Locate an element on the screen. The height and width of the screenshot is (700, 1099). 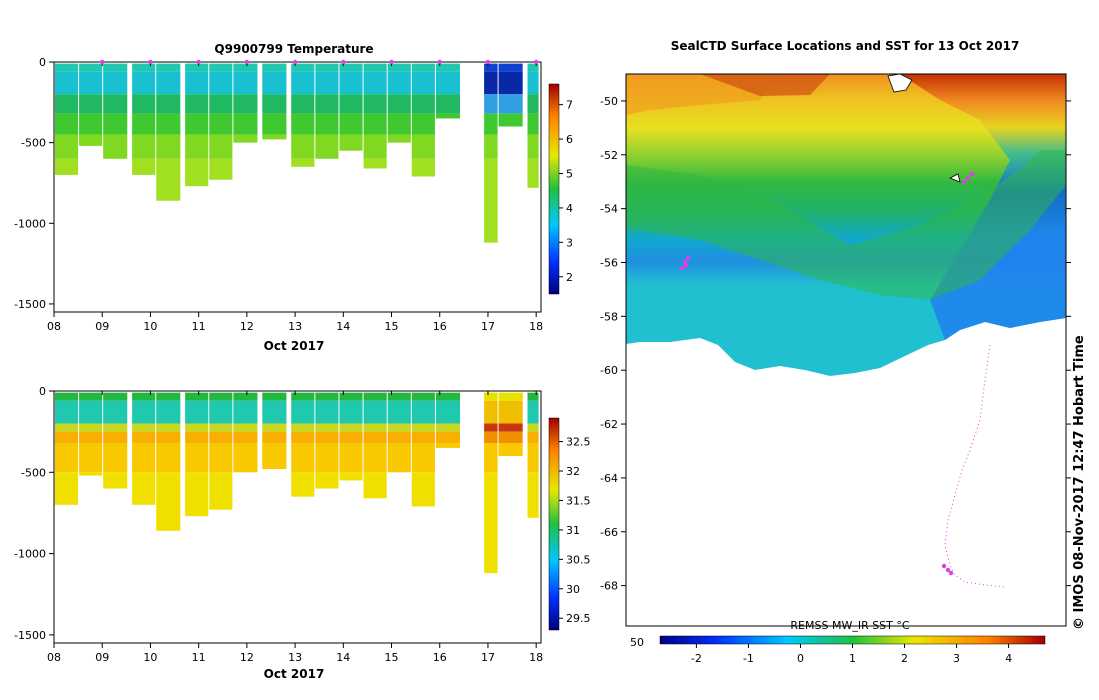
salinity-colorbar-tick-label: 31 is located at coordinates (573, 530).